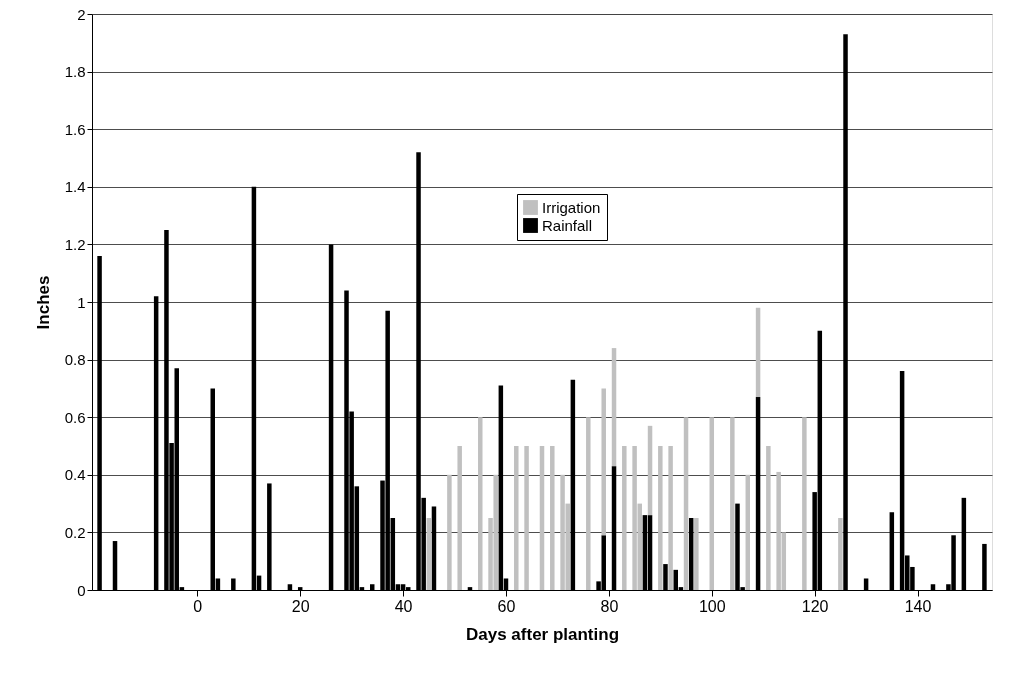  Describe the element at coordinates (81, 302) in the screenshot. I see `y-tick-label: 1` at that location.